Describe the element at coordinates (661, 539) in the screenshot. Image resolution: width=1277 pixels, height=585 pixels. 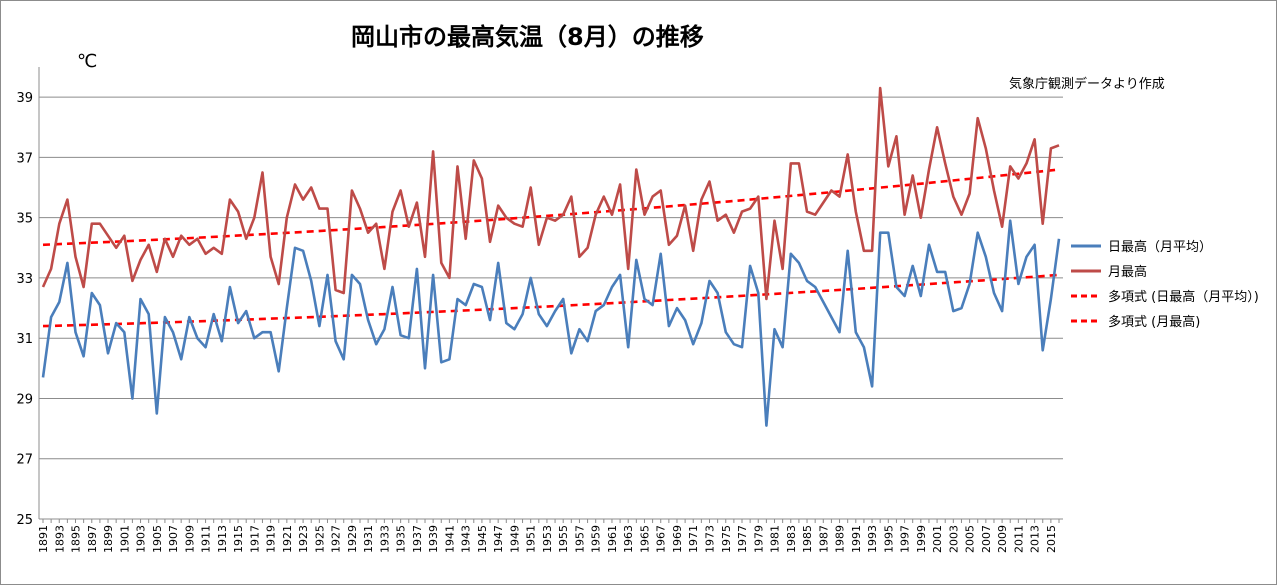
I see `x-tick-1967: 1967` at that location.